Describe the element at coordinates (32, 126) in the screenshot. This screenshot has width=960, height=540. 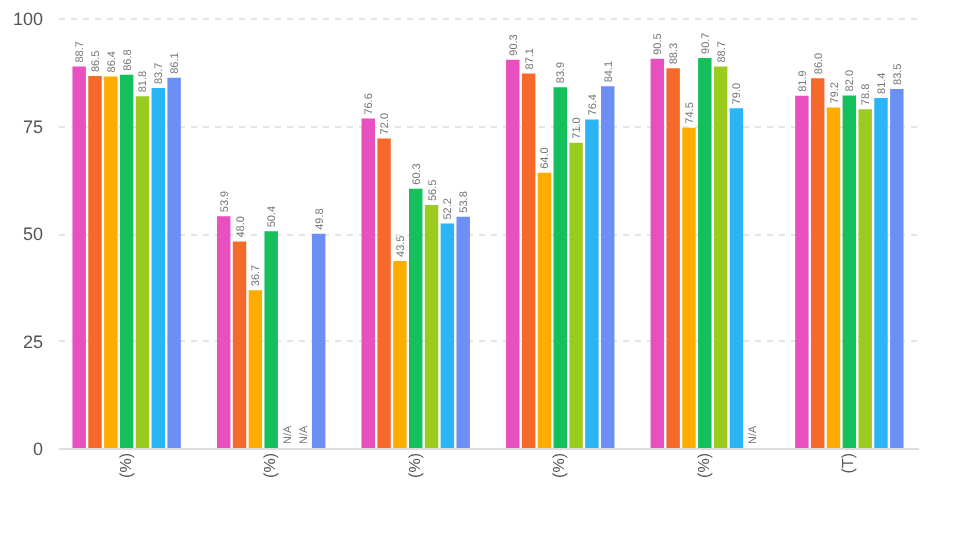
I see `y-tick-label: 75` at that location.